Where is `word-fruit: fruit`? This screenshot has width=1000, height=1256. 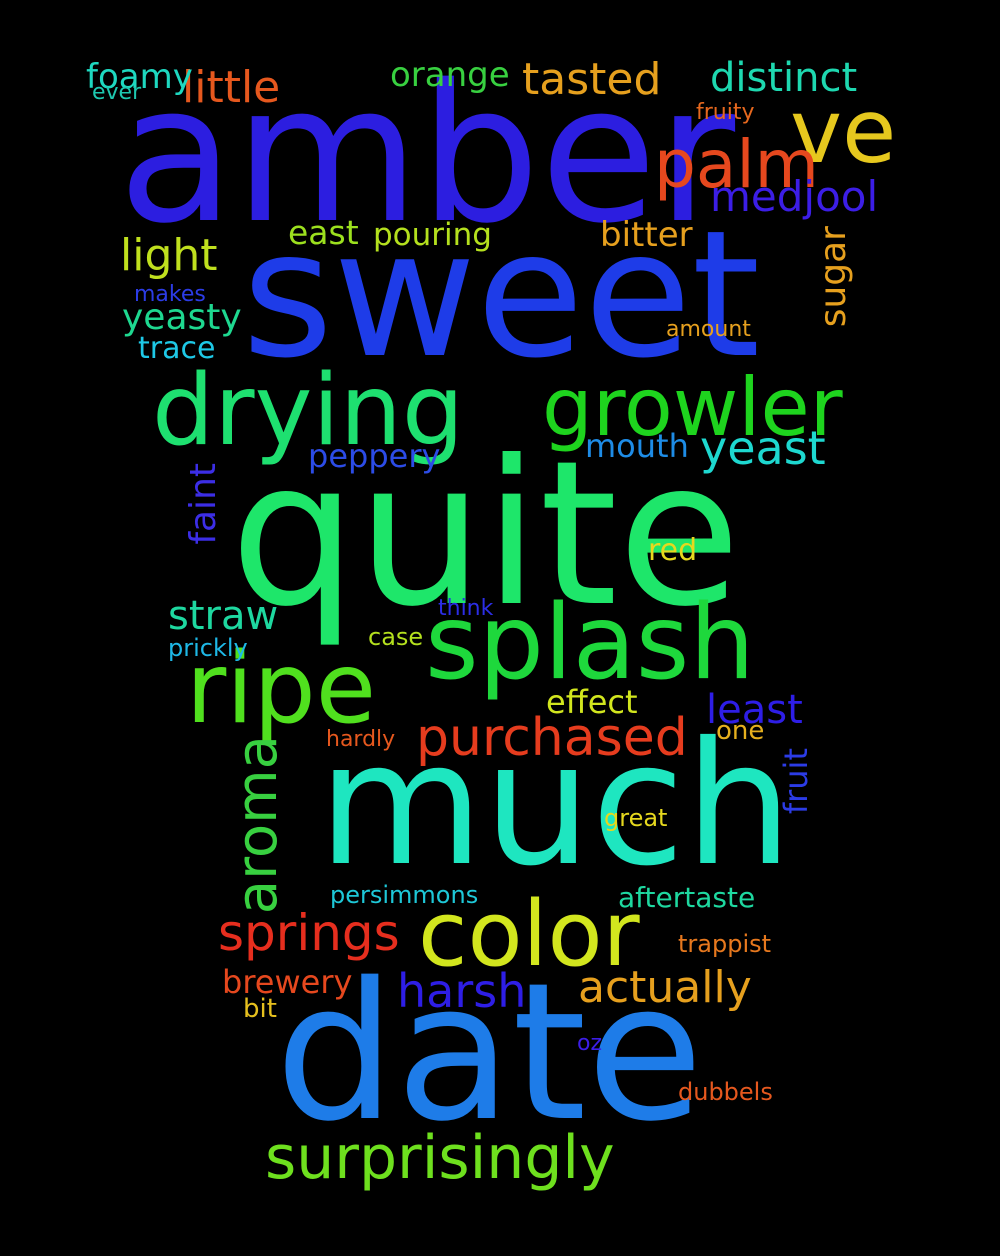
word-fruit: fruit is located at coordinates (796, 781).